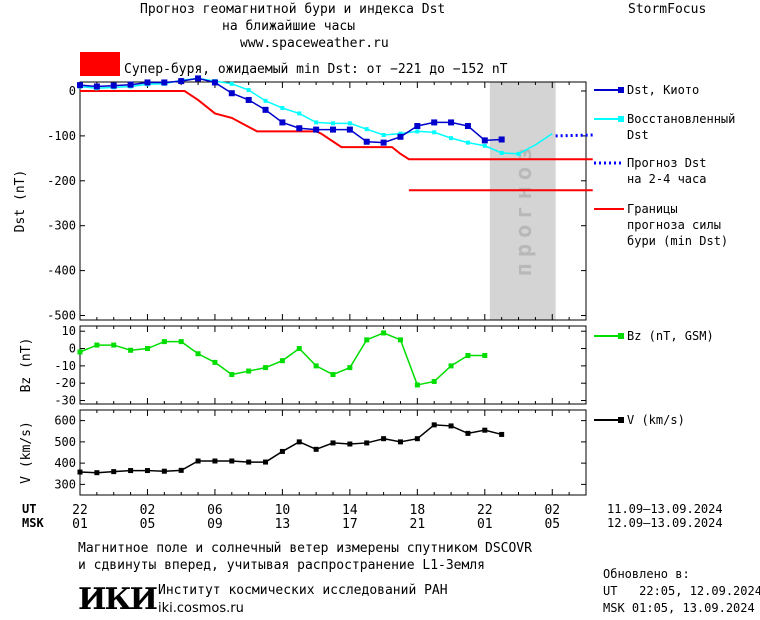  What do you see at coordinates (65, 463) in the screenshot?
I see `y-tick-label: 400` at bounding box center [65, 463].